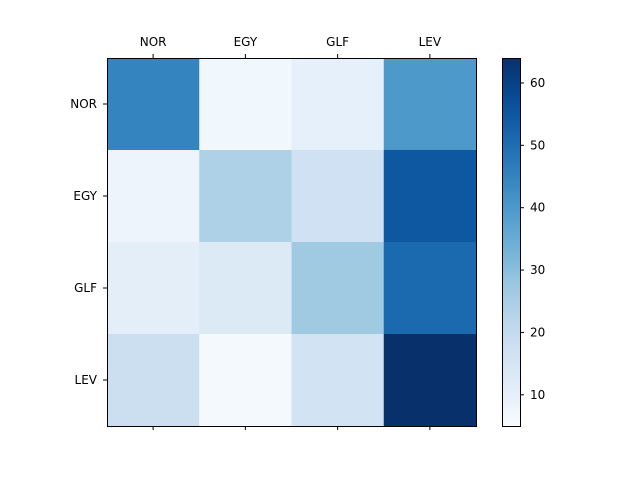 The width and height of the screenshot is (640, 484). What do you see at coordinates (338, 196) in the screenshot?
I see `heatmap-cell-egy-glf` at bounding box center [338, 196].